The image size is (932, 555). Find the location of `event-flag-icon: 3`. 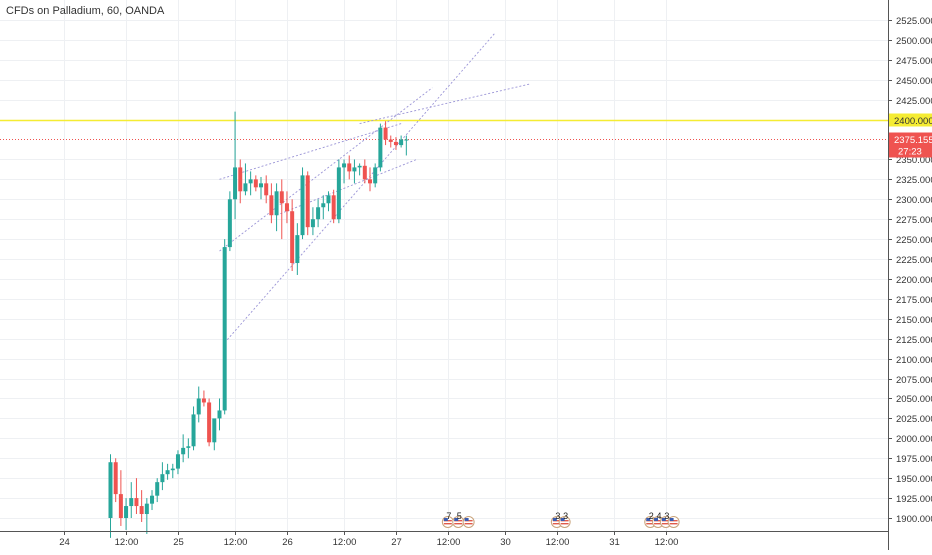

event-flag-icon: 3 is located at coordinates (564, 519).